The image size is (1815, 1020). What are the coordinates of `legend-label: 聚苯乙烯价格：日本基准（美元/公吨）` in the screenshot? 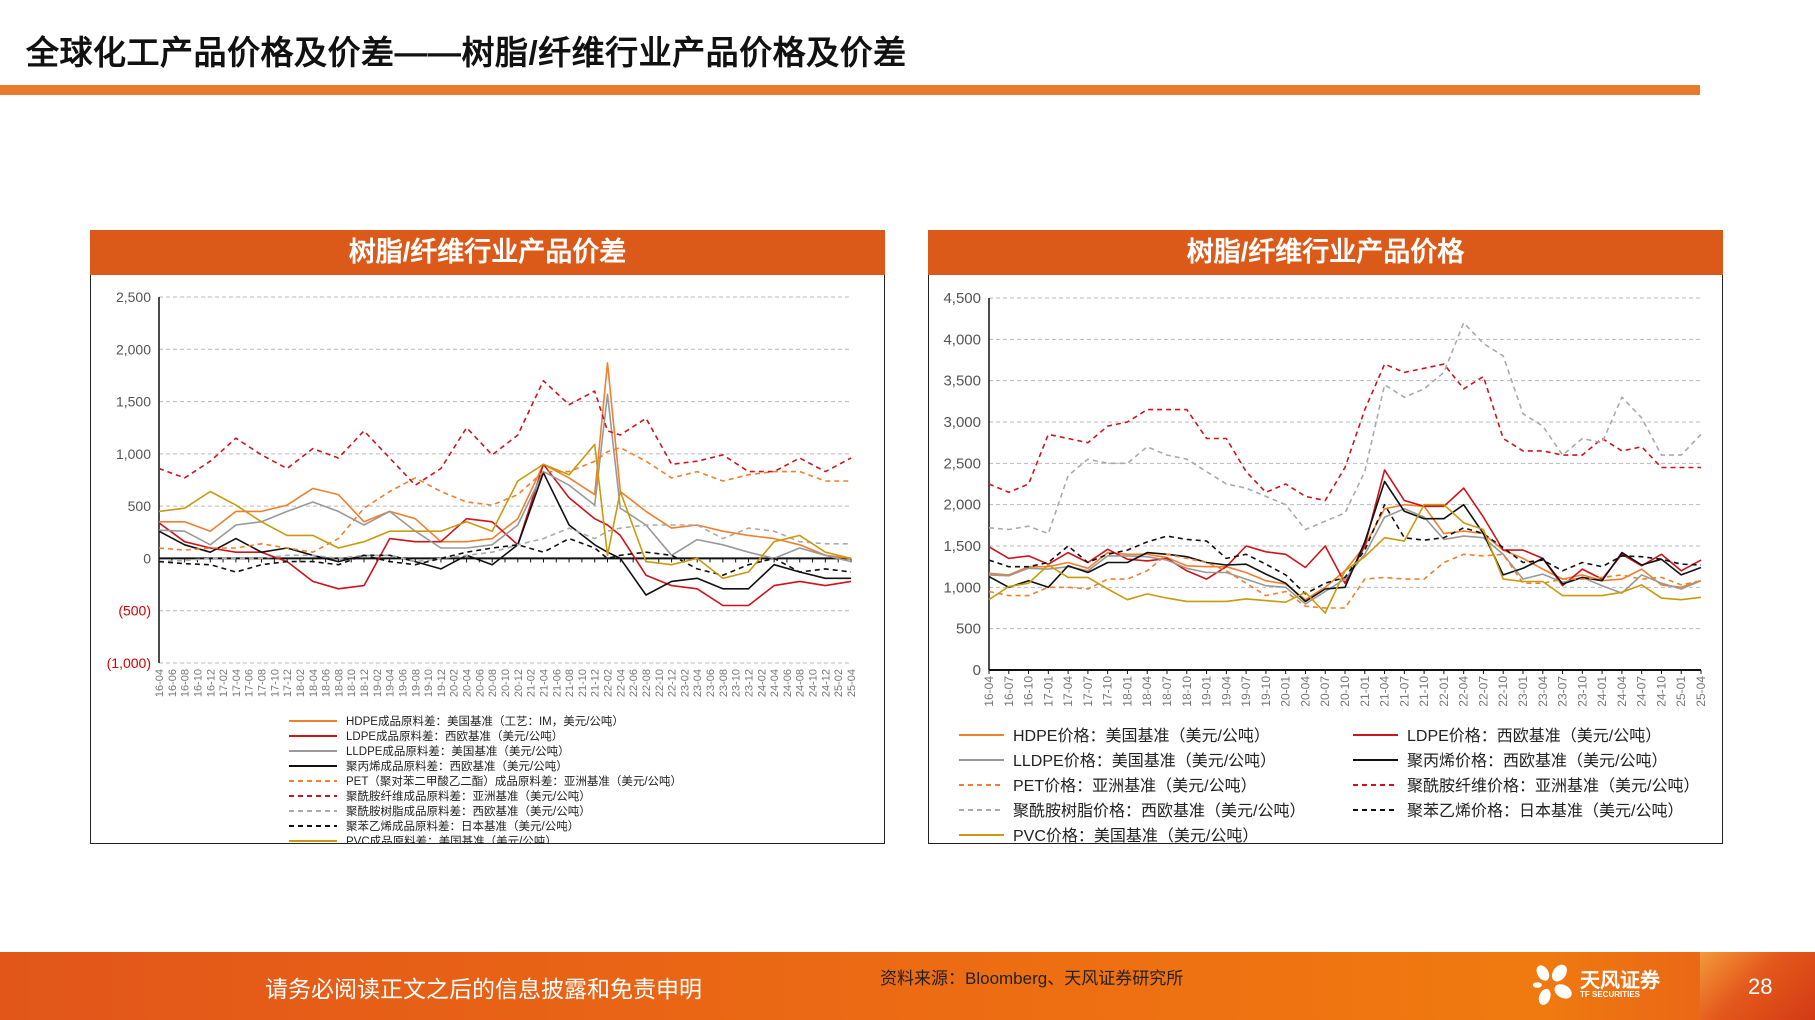 It's located at (1545, 811).